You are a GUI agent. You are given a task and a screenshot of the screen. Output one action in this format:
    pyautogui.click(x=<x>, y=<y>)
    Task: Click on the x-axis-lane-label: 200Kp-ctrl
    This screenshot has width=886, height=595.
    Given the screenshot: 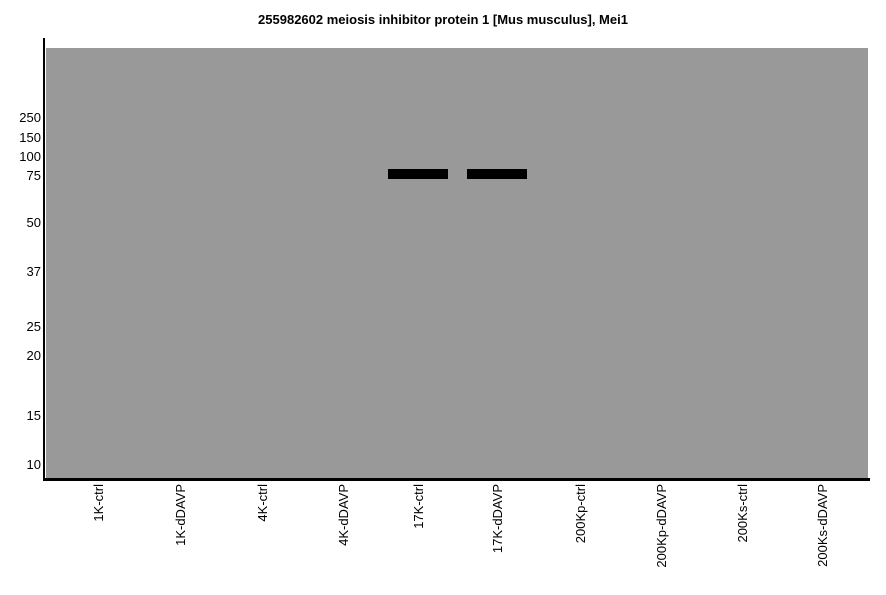 What is the action you would take?
    pyautogui.click(x=581, y=514)
    